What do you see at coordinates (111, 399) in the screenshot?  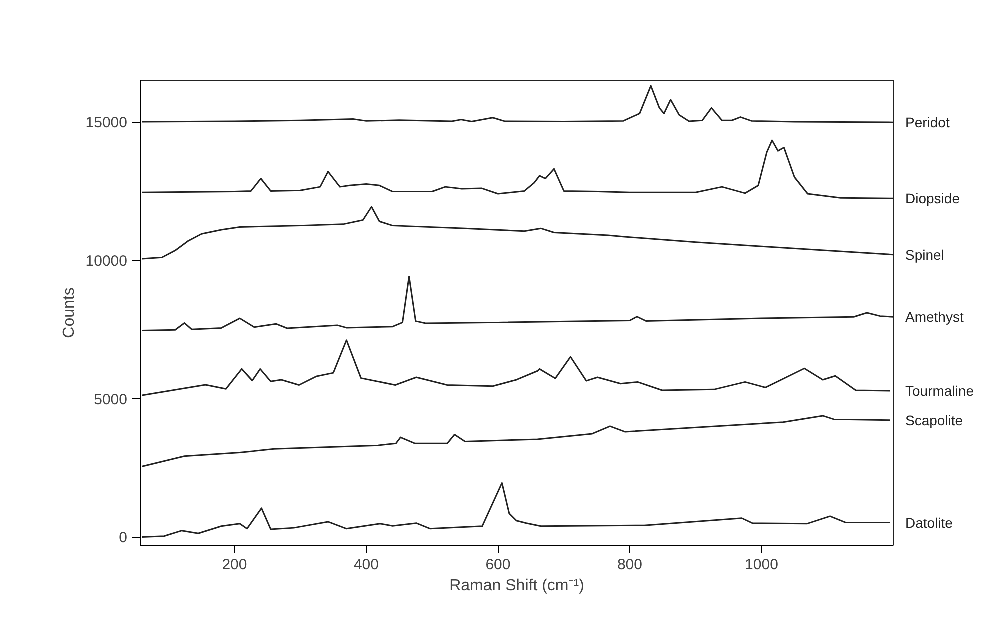 I see `y-tick-label: 5000` at bounding box center [111, 399].